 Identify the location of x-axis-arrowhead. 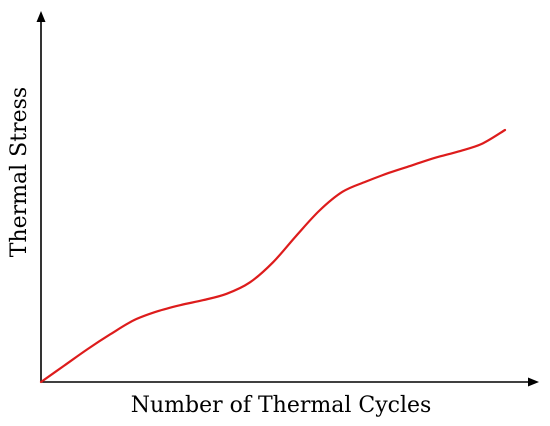
(533, 382).